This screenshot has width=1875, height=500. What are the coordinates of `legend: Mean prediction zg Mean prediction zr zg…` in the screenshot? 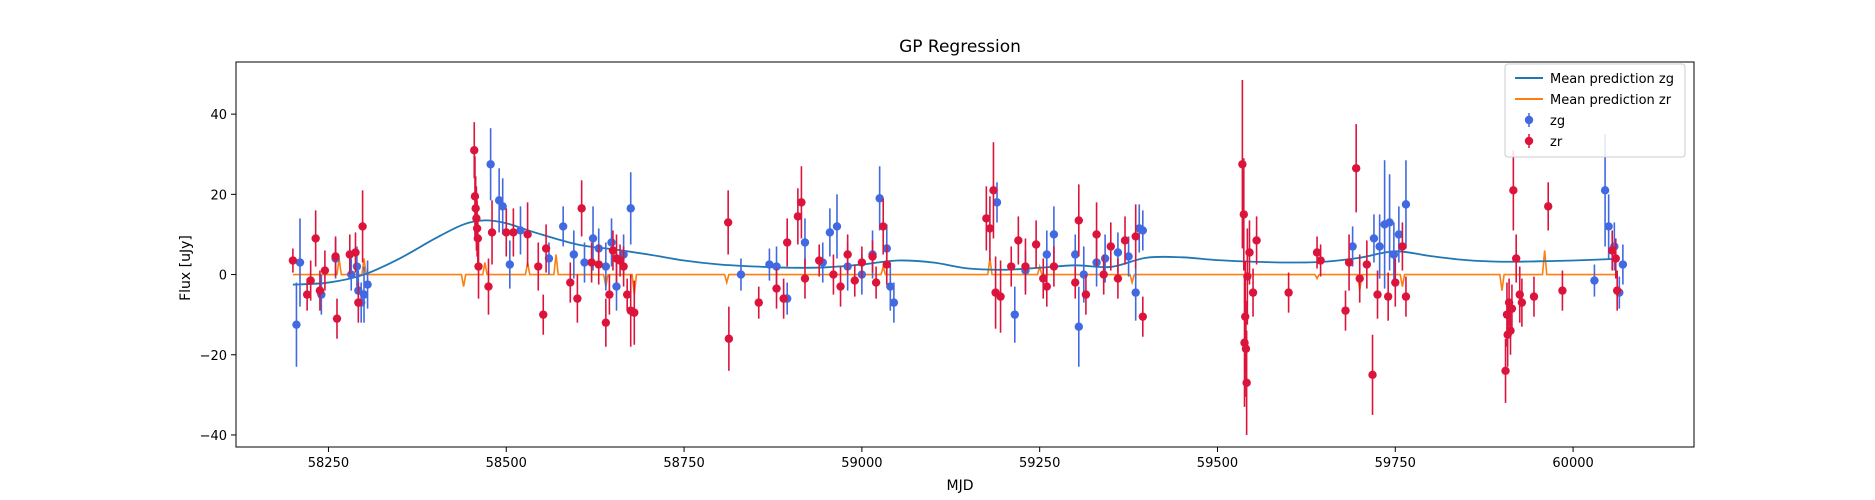 It's located at (1595, 110).